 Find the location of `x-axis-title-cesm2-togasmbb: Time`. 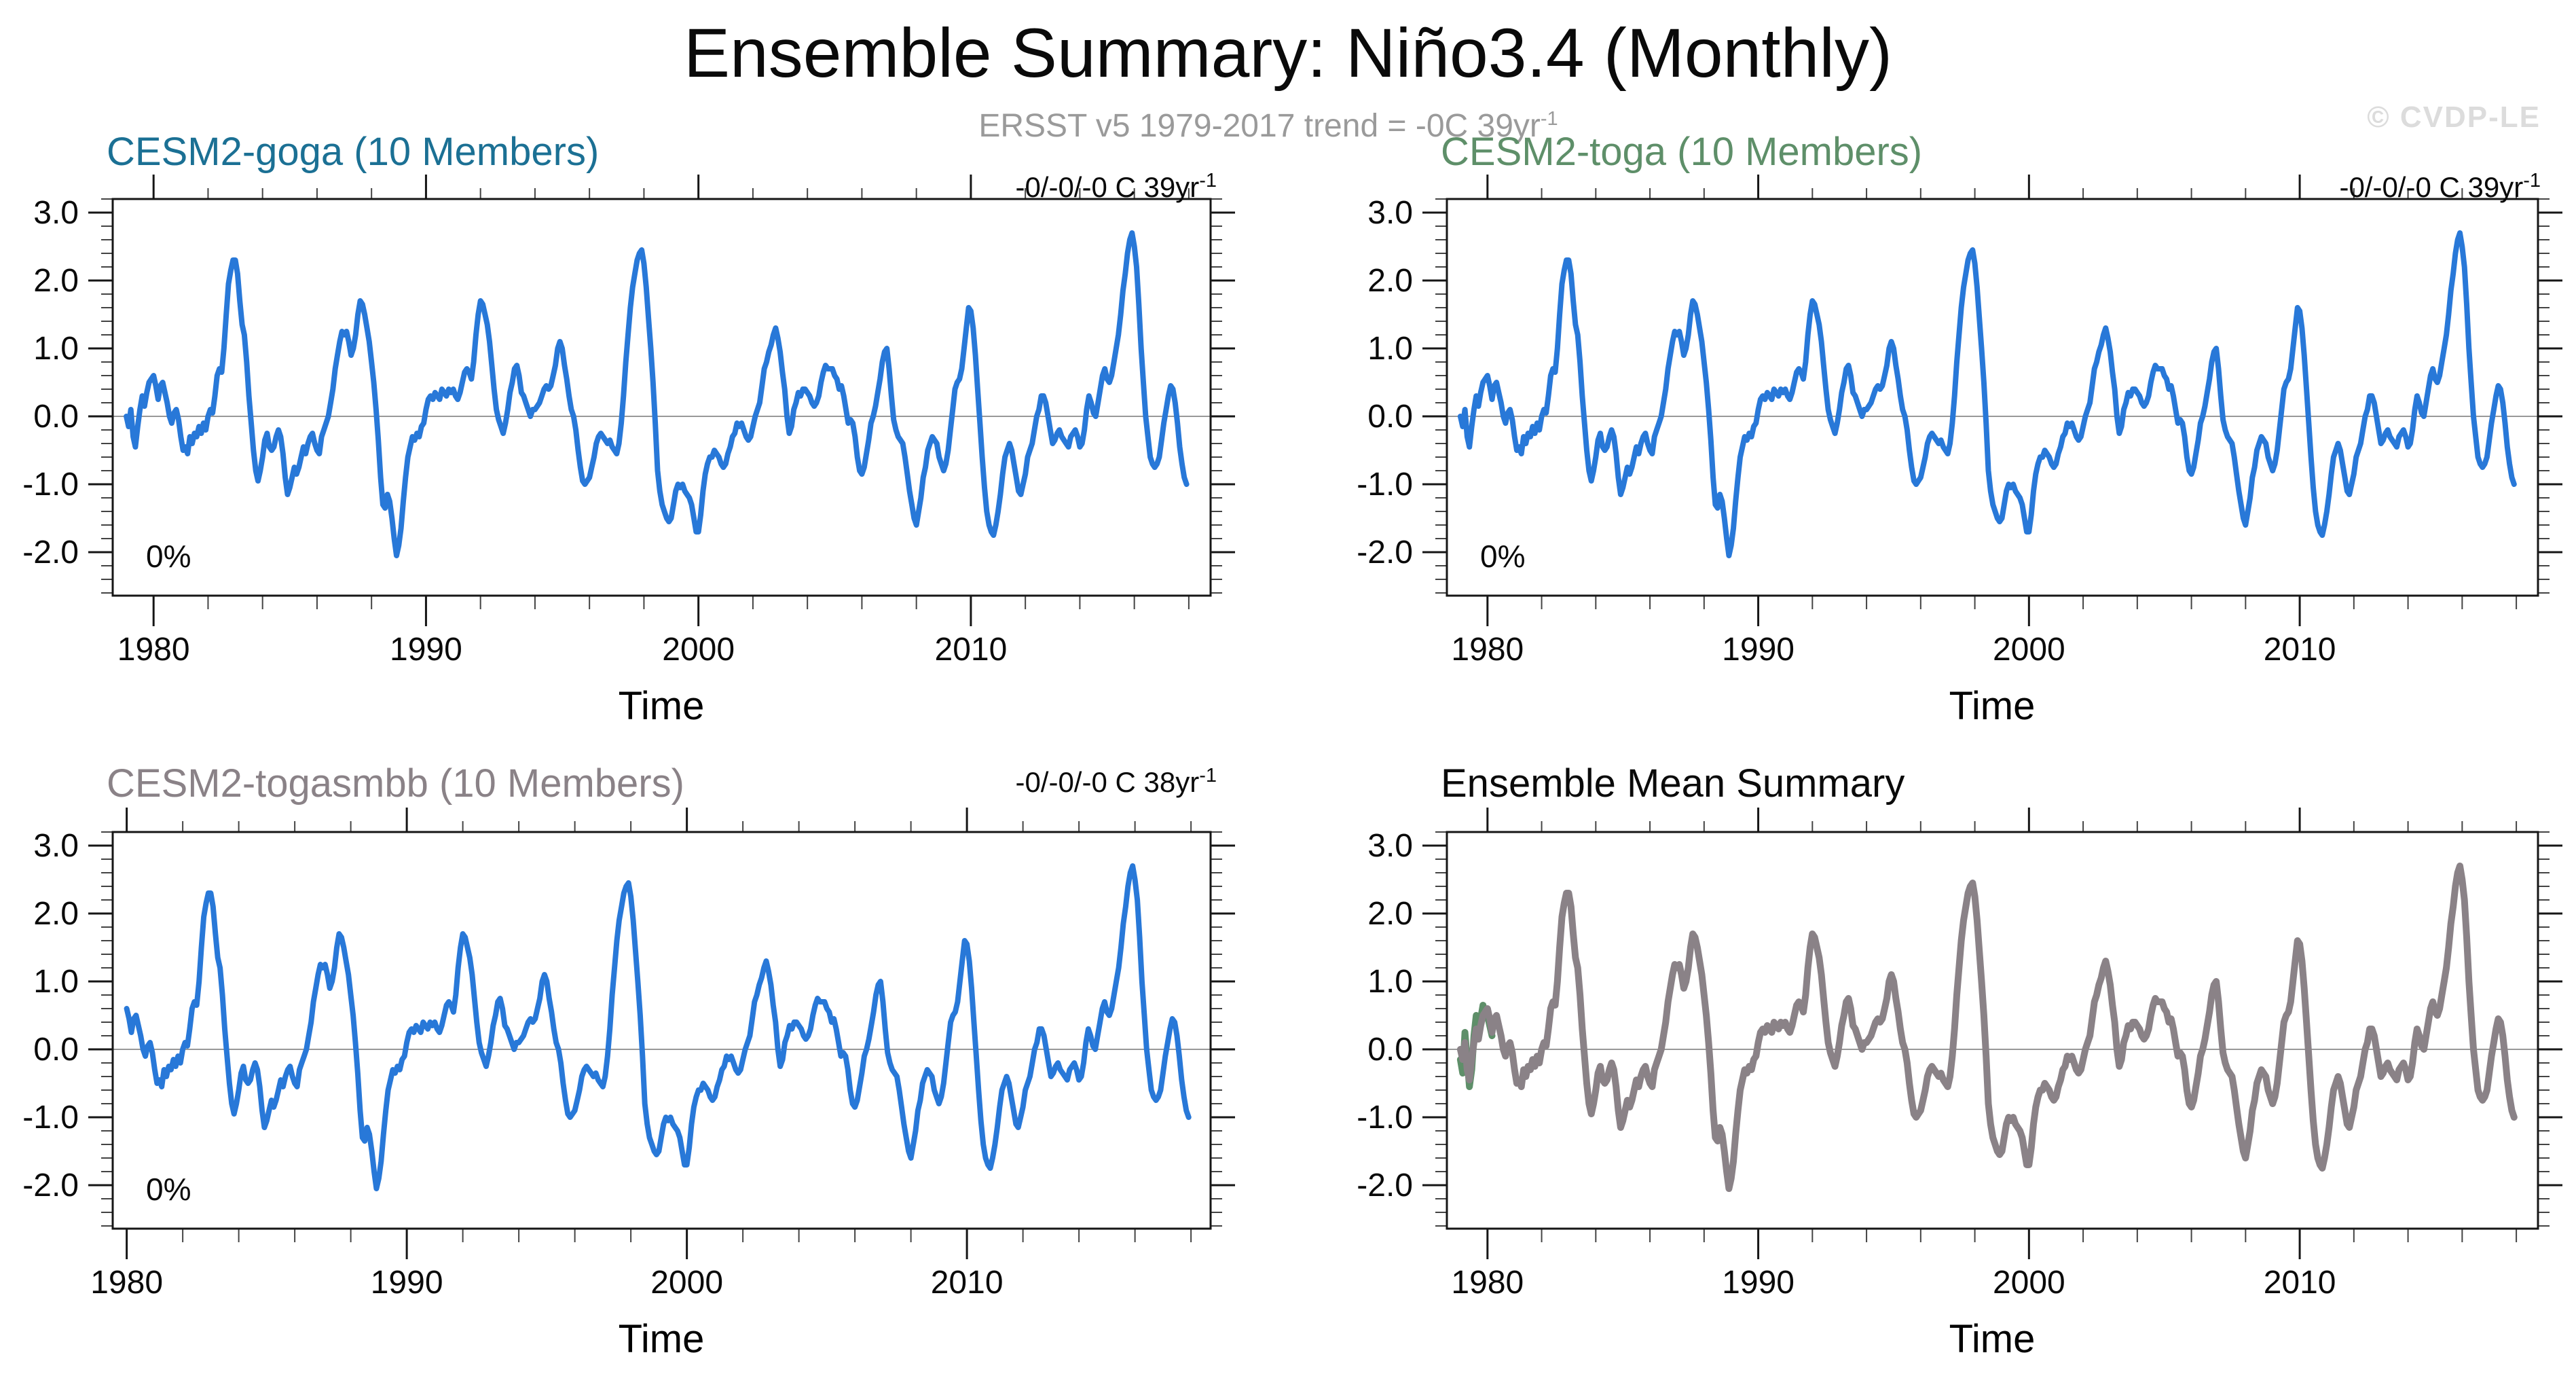

x-axis-title-cesm2-togasmbb: Time is located at coordinates (661, 1339).